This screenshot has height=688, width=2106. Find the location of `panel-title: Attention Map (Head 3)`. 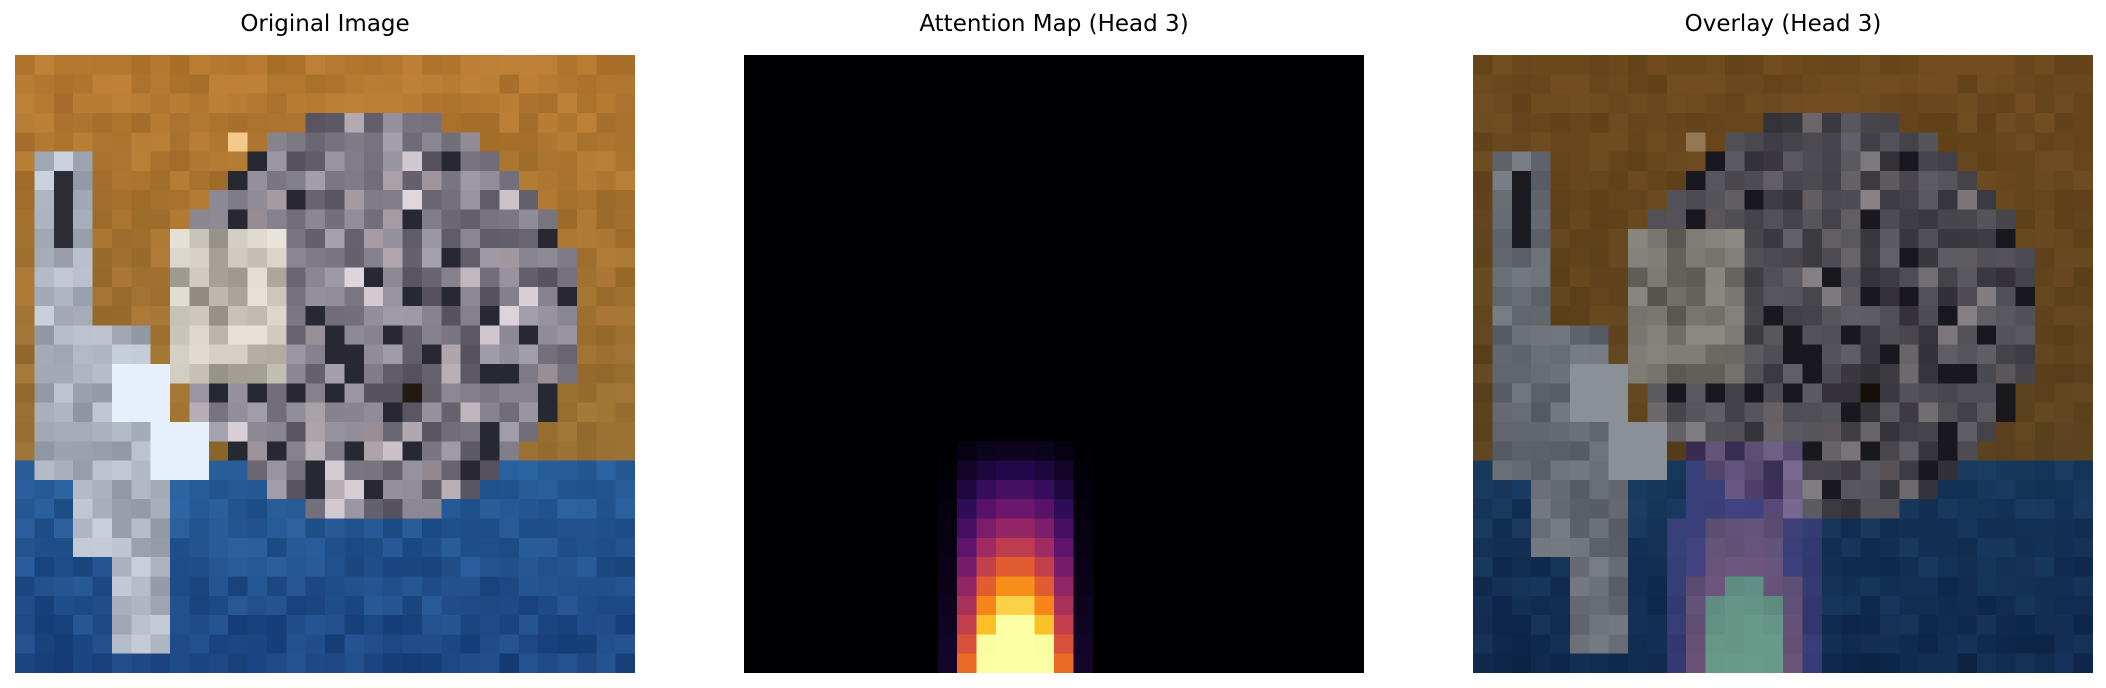

panel-title: Attention Map (Head 3) is located at coordinates (1054, 24).